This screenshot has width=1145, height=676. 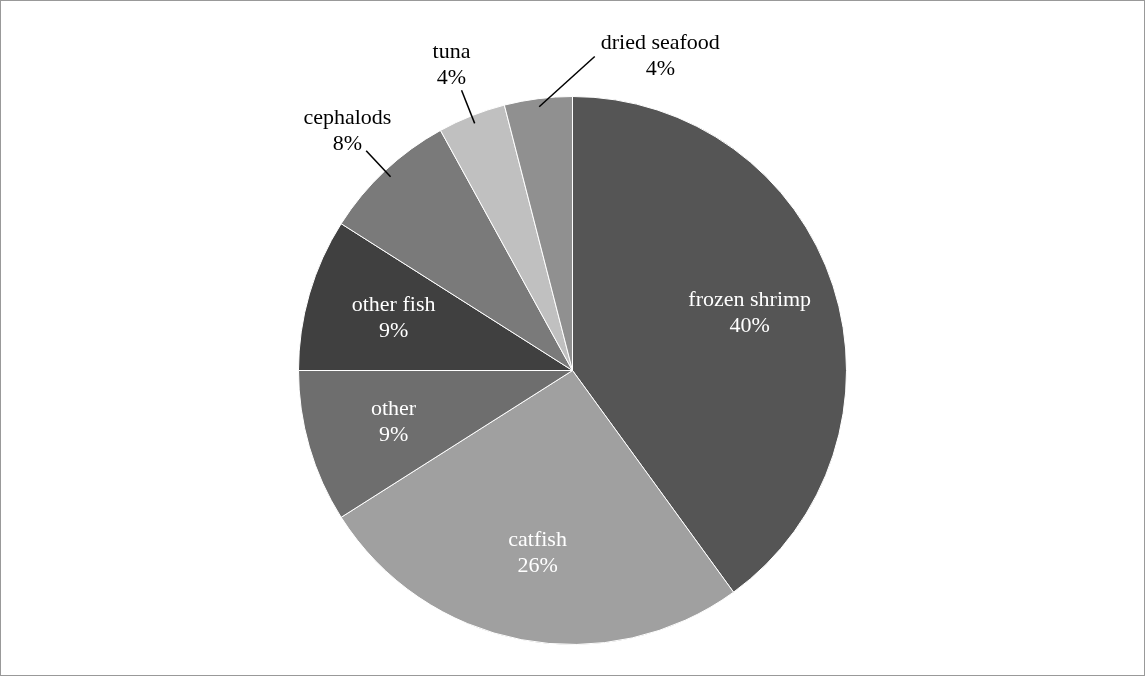 I want to click on slice-label: tuna, so click(x=451, y=50).